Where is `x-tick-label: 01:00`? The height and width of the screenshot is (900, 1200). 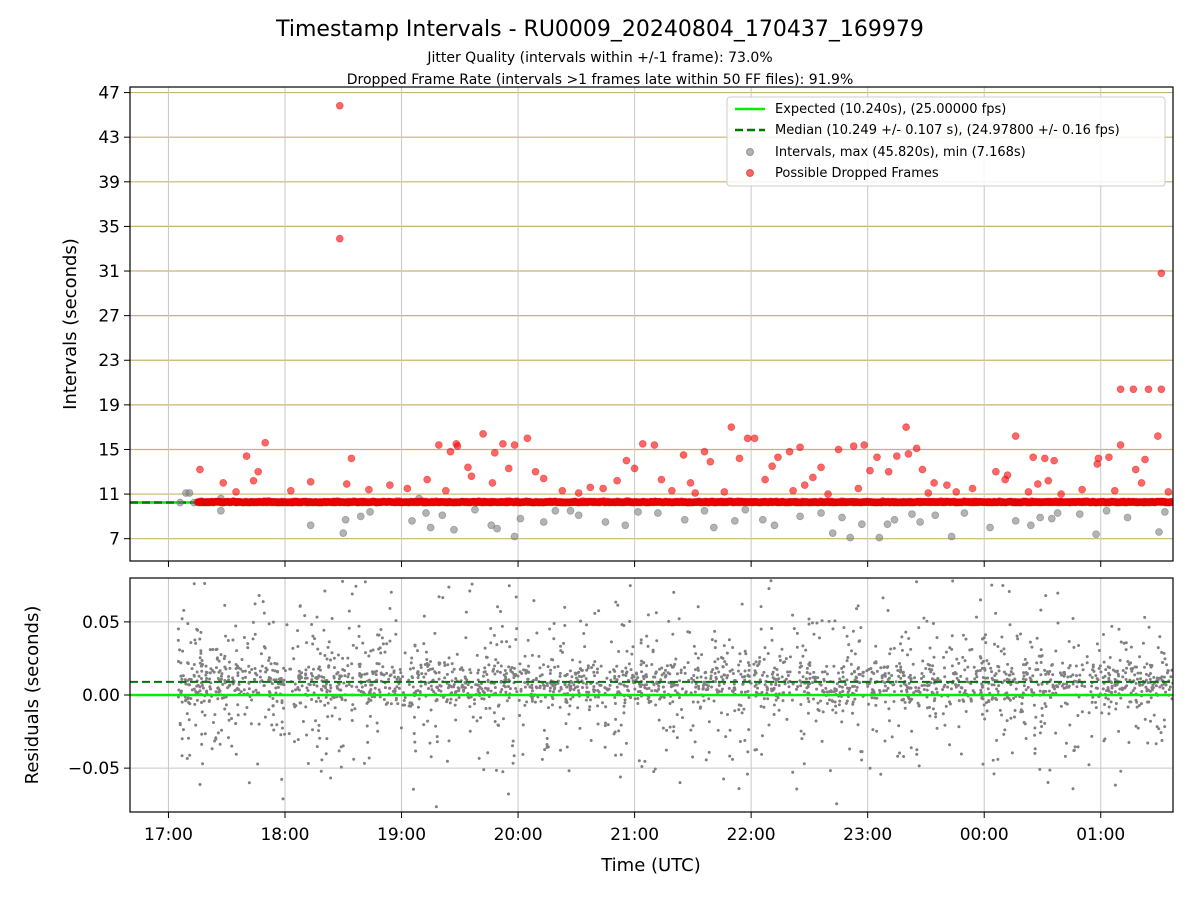 x-tick-label: 01:00 is located at coordinates (1100, 835).